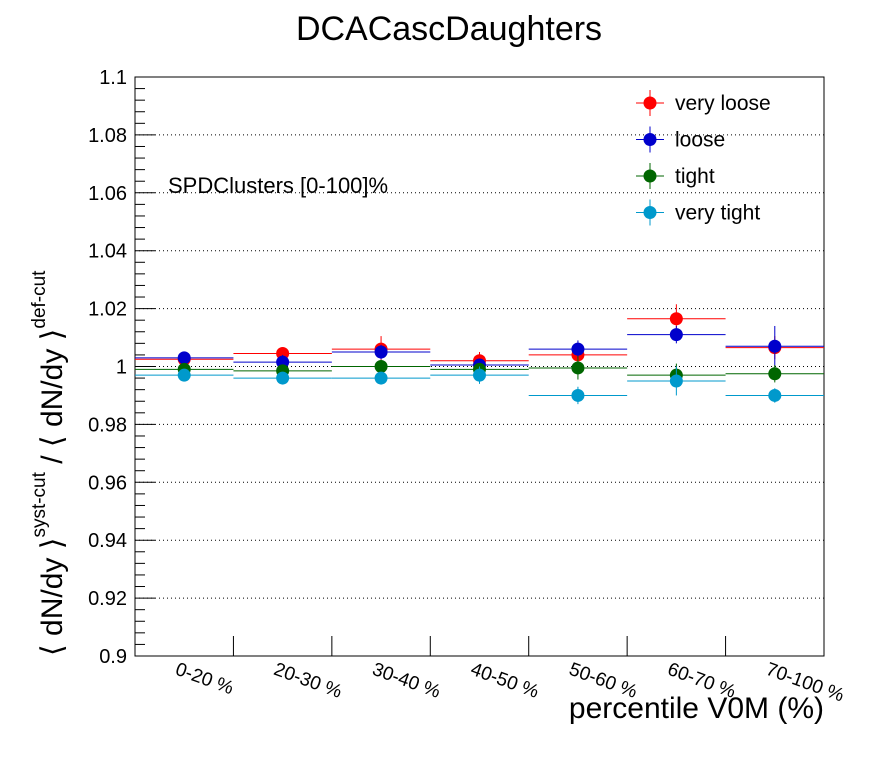 The width and height of the screenshot is (896, 772). What do you see at coordinates (107, 541) in the screenshot?
I see `y-tick-label: 0.94` at bounding box center [107, 541].